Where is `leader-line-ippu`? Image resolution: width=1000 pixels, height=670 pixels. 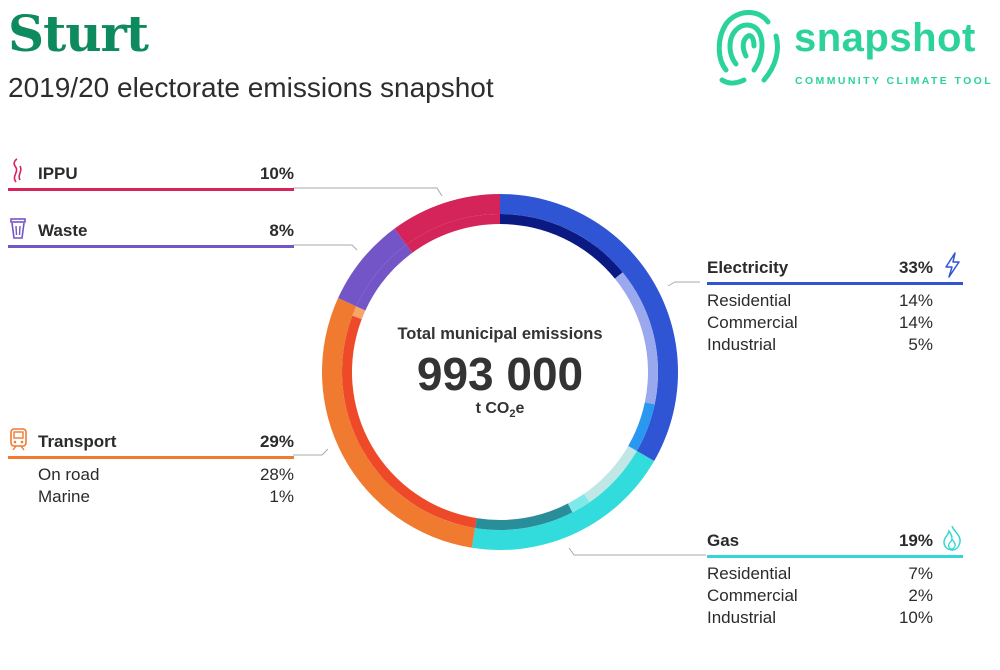 leader-line-ippu is located at coordinates (368, 192).